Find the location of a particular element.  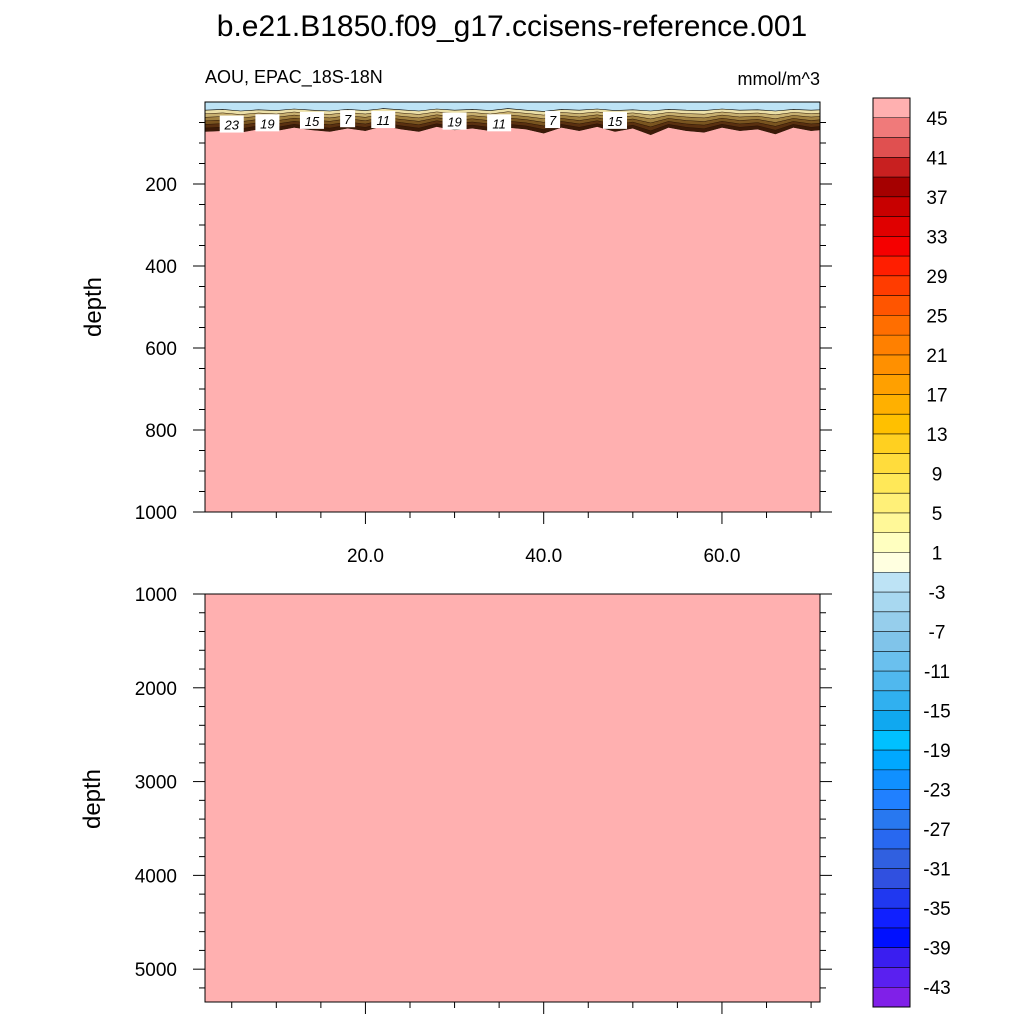

upper-y-axis-label: depth is located at coordinates (93, 307).